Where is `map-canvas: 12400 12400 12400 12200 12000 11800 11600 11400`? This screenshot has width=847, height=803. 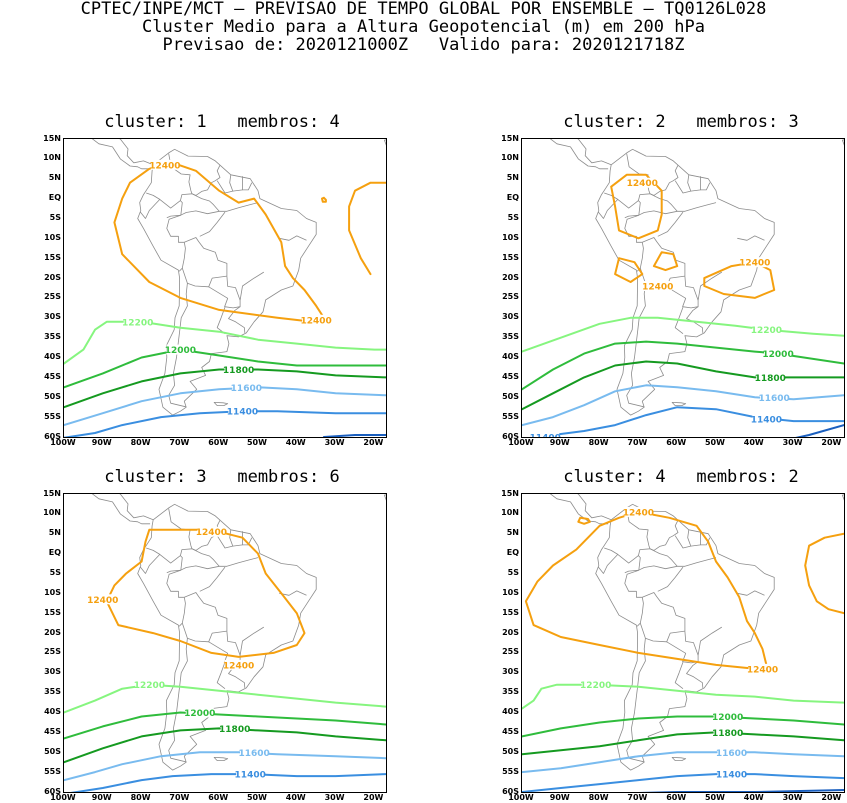
map-canvas: 12400 12400 12400 12200 12000 11800 11600 11400 is located at coordinates (225, 643).